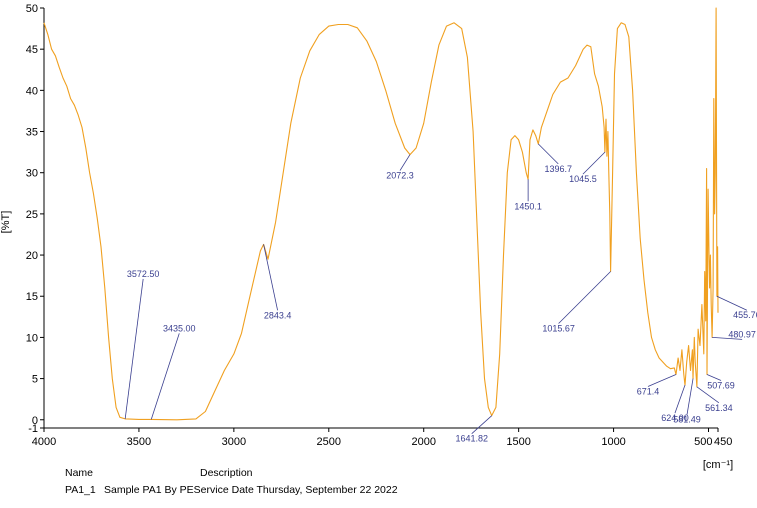 The image size is (757, 508). What do you see at coordinates (44, 442) in the screenshot?
I see `x-tick-label: 4000` at bounding box center [44, 442].